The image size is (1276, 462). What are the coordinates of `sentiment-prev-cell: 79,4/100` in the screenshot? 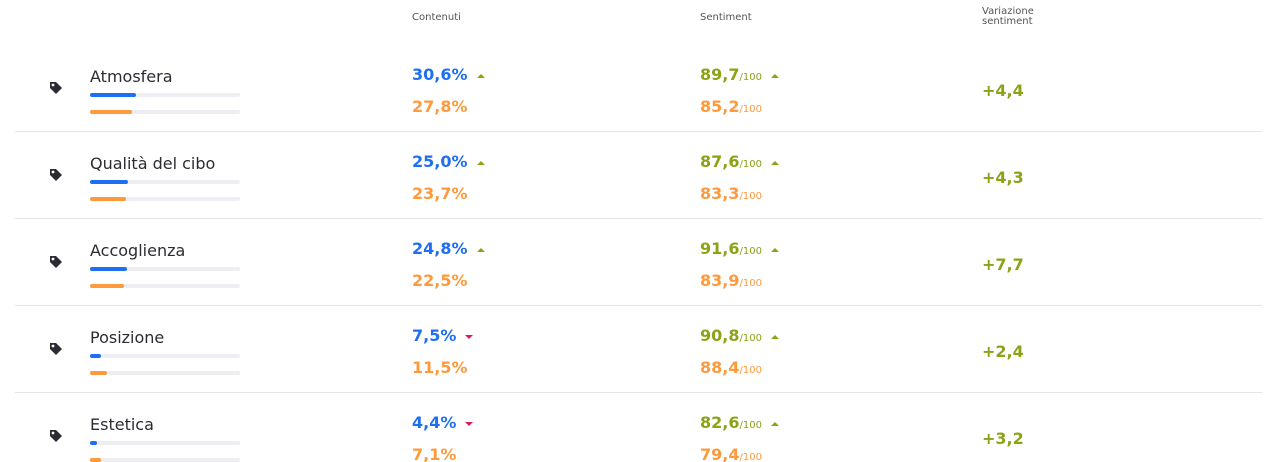 It's located at (731, 453).